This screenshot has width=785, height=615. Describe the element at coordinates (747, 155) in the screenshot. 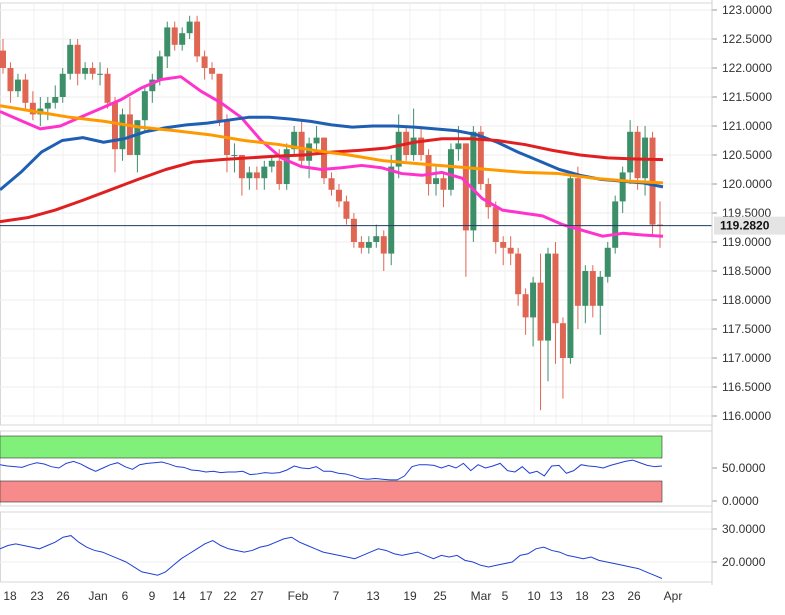

I see `y-tick-label: 120.5000` at that location.